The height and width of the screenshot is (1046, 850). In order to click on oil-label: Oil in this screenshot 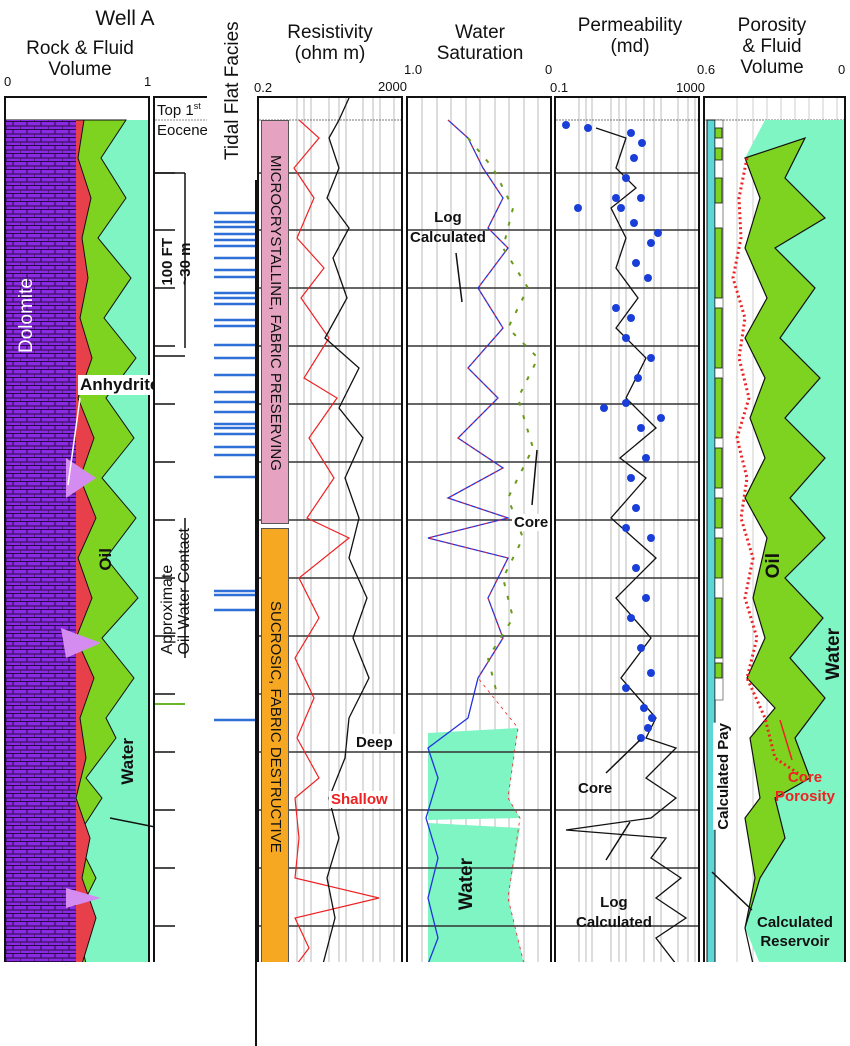, I will do `click(105, 559)`.